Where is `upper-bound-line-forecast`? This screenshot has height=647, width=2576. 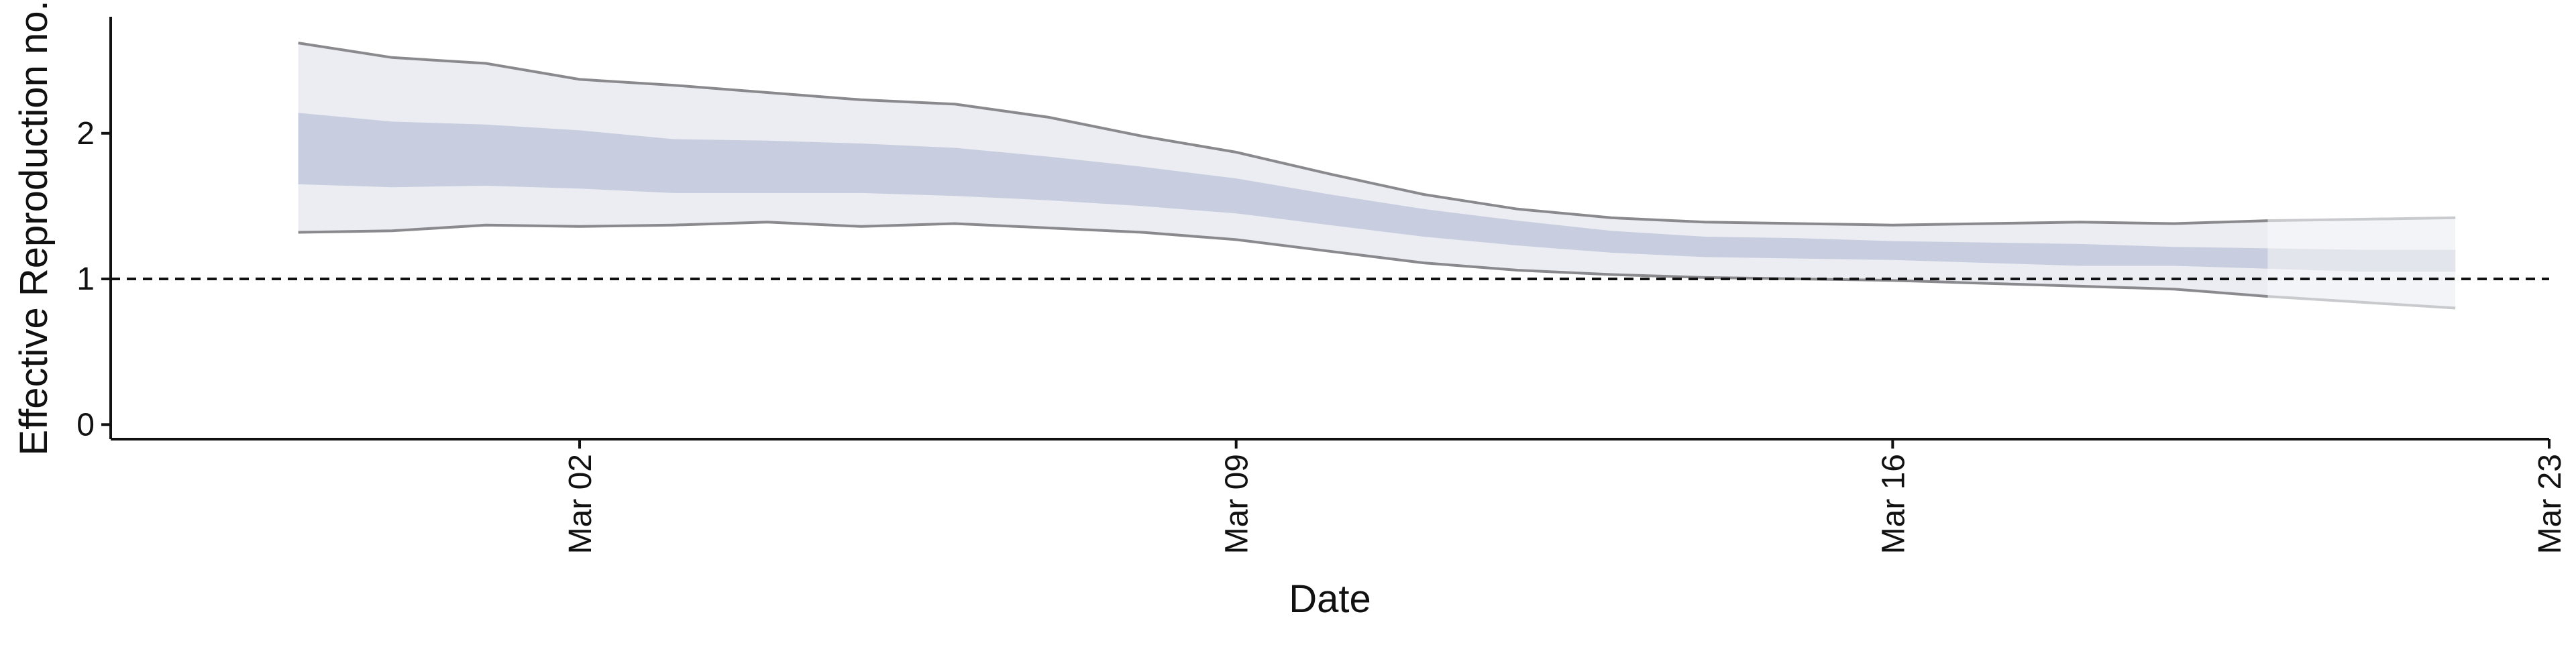
upper-bound-line-forecast is located at coordinates (2361, 219).